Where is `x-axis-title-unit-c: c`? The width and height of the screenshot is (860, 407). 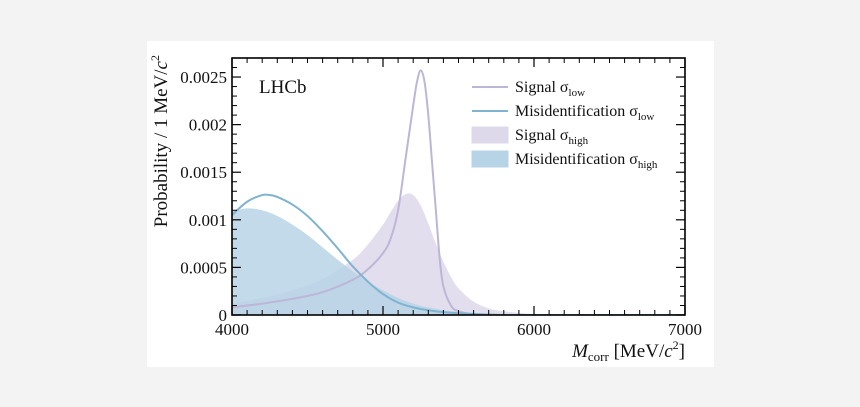
x-axis-title-unit-c: c is located at coordinates (668, 351).